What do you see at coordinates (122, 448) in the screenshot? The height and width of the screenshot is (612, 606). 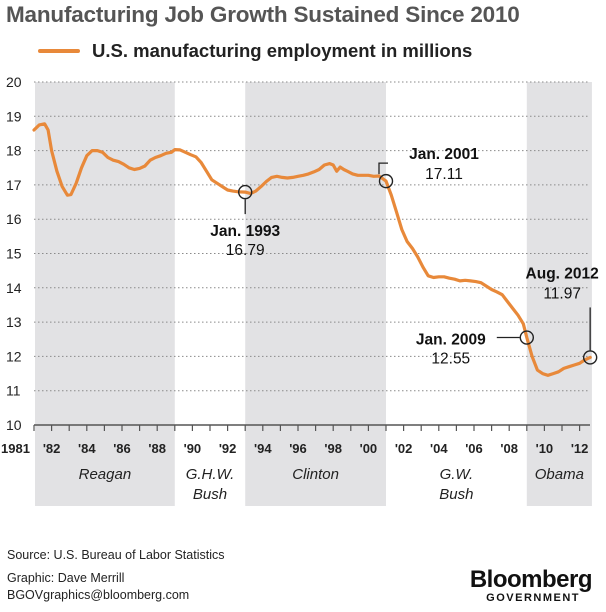 I see `x-tick-label: '86` at bounding box center [122, 448].